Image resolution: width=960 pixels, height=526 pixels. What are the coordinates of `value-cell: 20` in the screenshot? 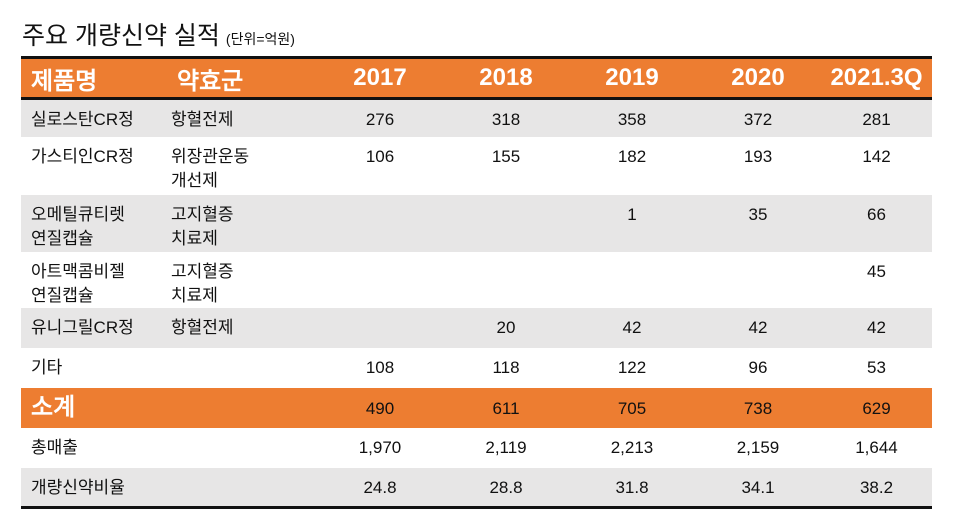 It's located at (506, 327).